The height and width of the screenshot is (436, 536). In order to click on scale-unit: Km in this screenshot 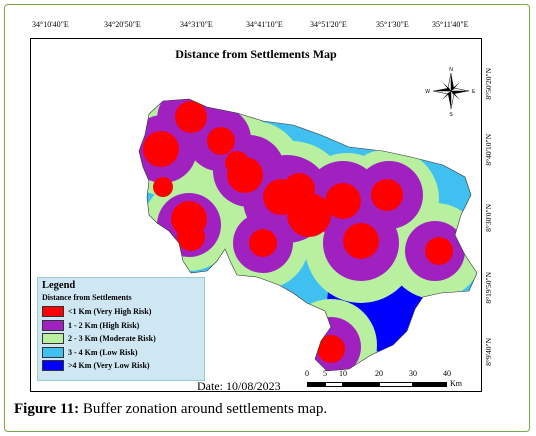, I will do `click(456, 383)`.